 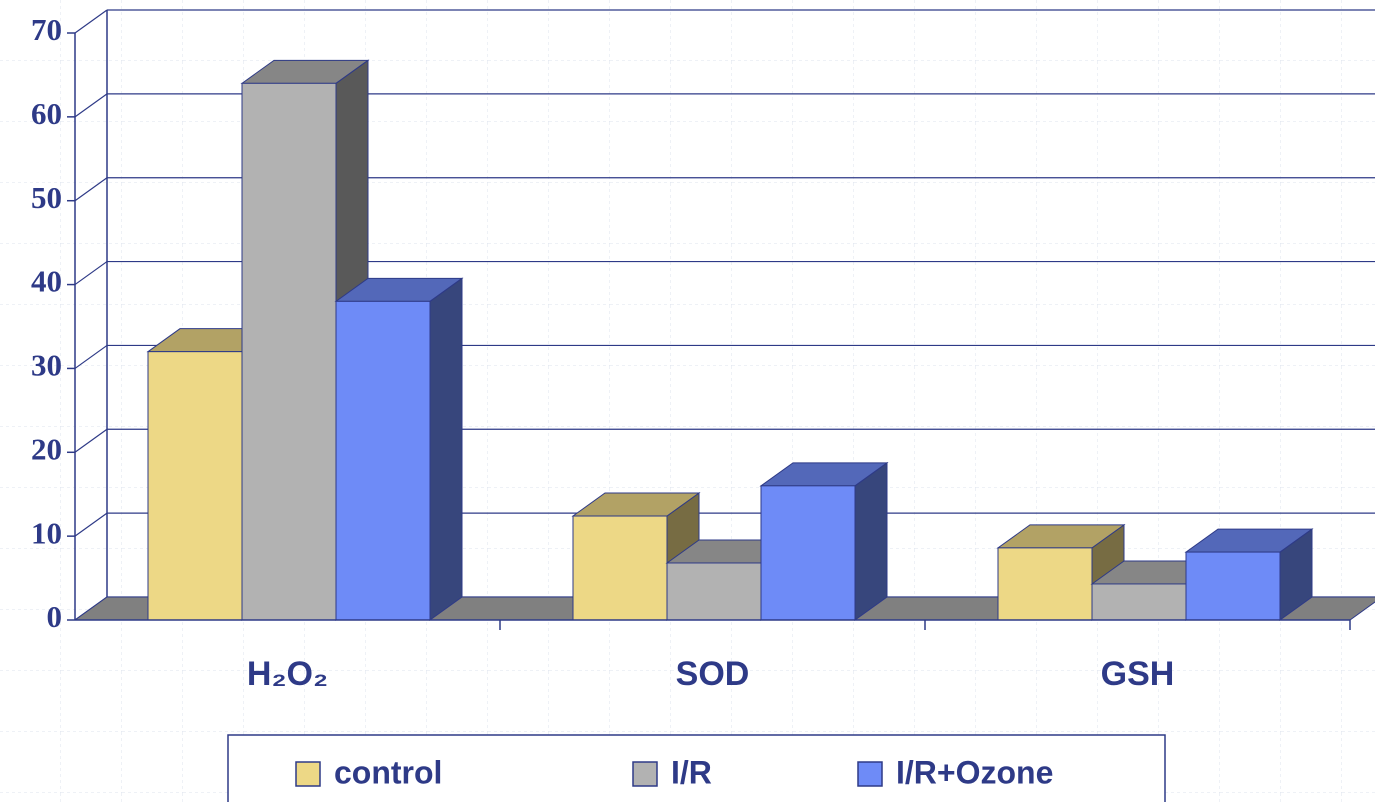 I want to click on x-tick-label: H₂O₂, so click(x=287, y=674).